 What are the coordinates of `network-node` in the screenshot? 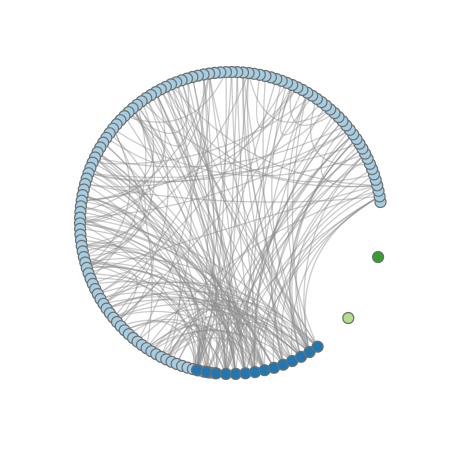 It's located at (317, 346).